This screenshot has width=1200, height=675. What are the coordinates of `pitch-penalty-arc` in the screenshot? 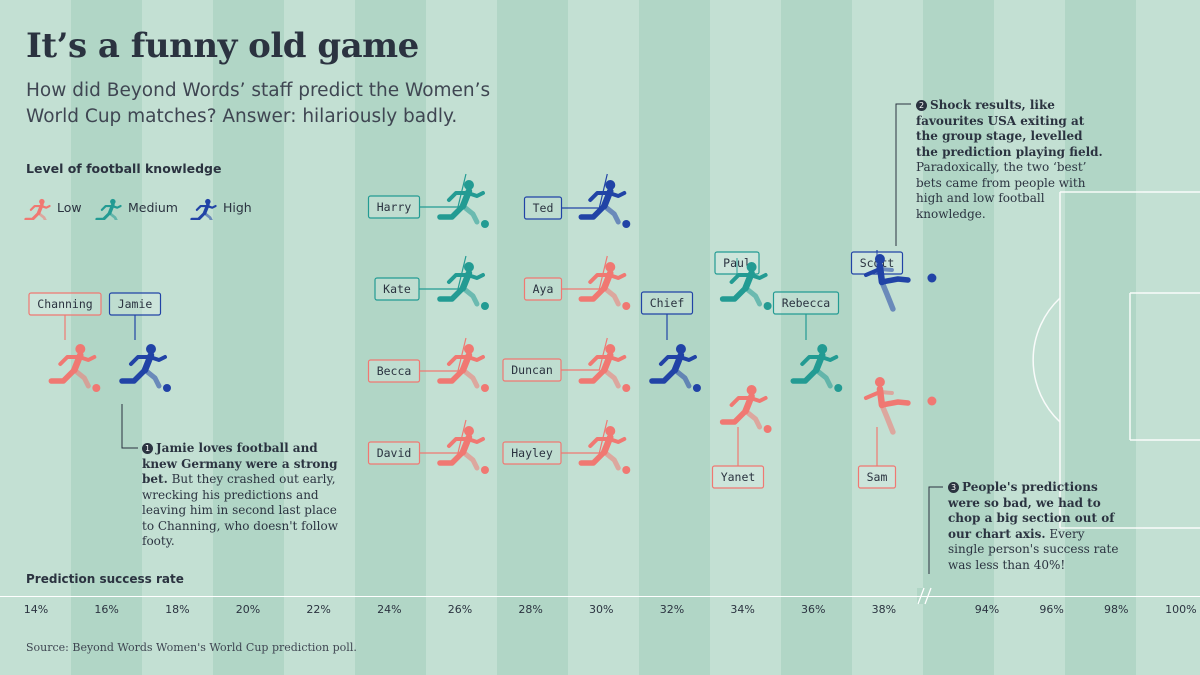 It's located at (1046, 360).